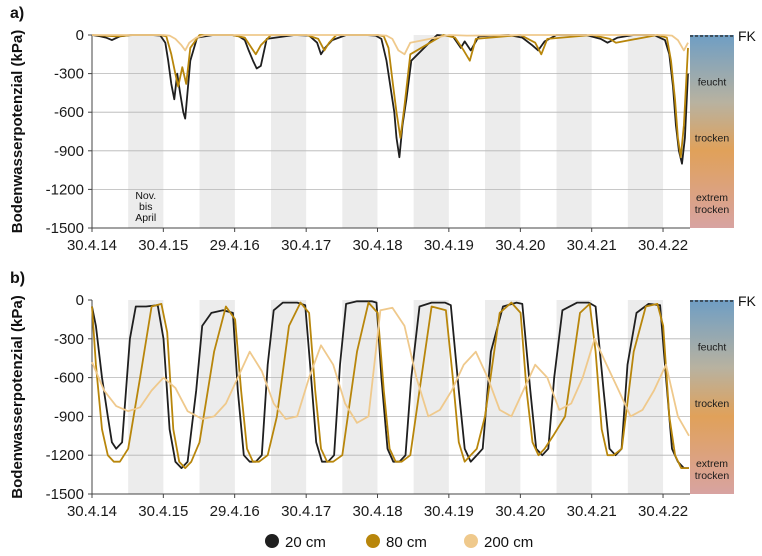 This screenshot has height=556, width=762. Describe the element at coordinates (17, 13) in the screenshot. I see `panel-label: a)` at that location.